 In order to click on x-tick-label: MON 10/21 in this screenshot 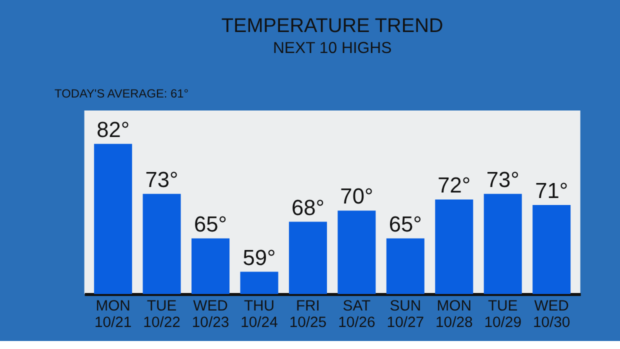, I will do `click(113, 315)`.